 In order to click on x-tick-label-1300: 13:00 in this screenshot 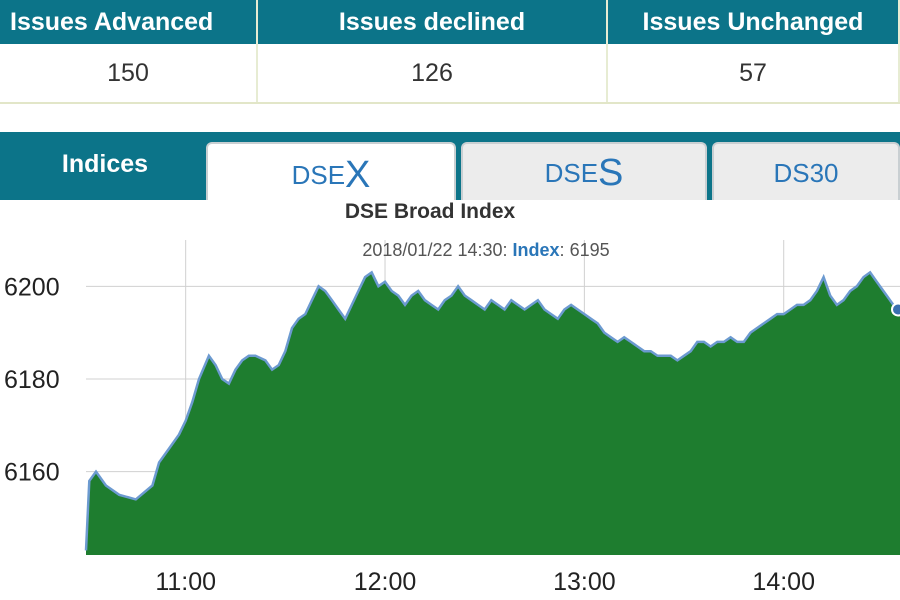, I will do `click(584, 582)`.